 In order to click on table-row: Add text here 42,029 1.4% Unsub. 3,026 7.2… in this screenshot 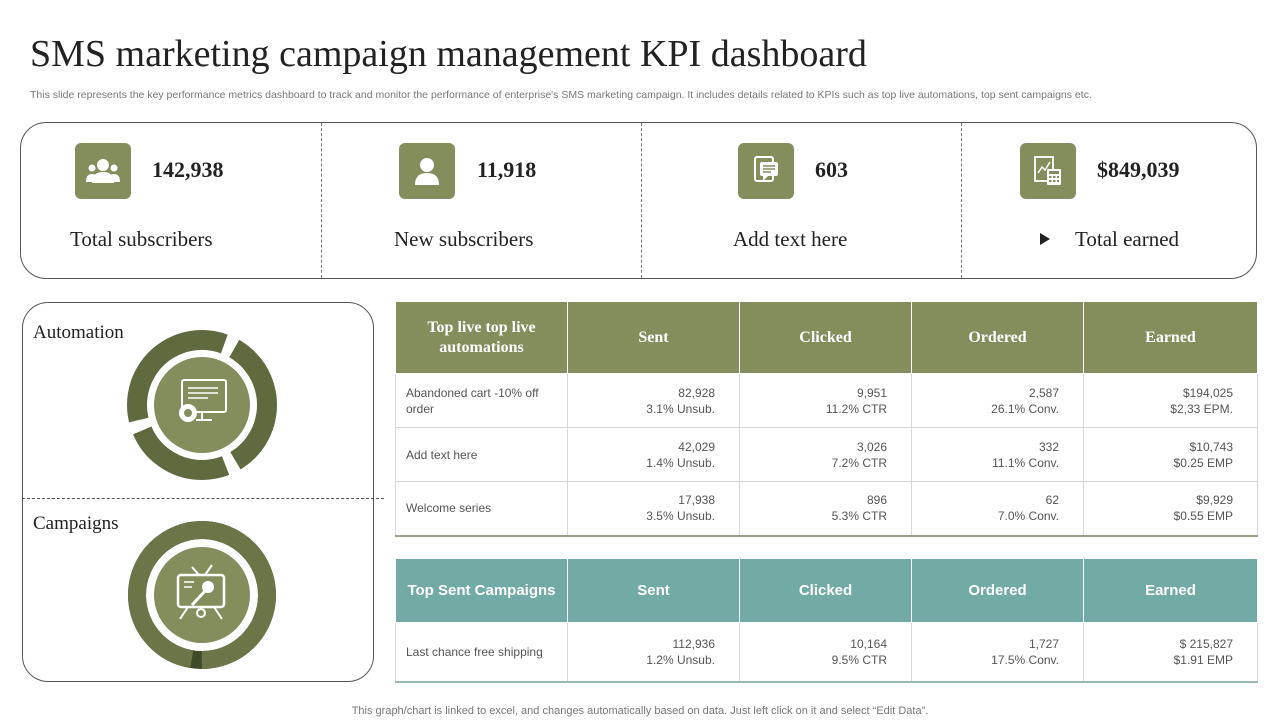, I will do `click(826, 454)`.